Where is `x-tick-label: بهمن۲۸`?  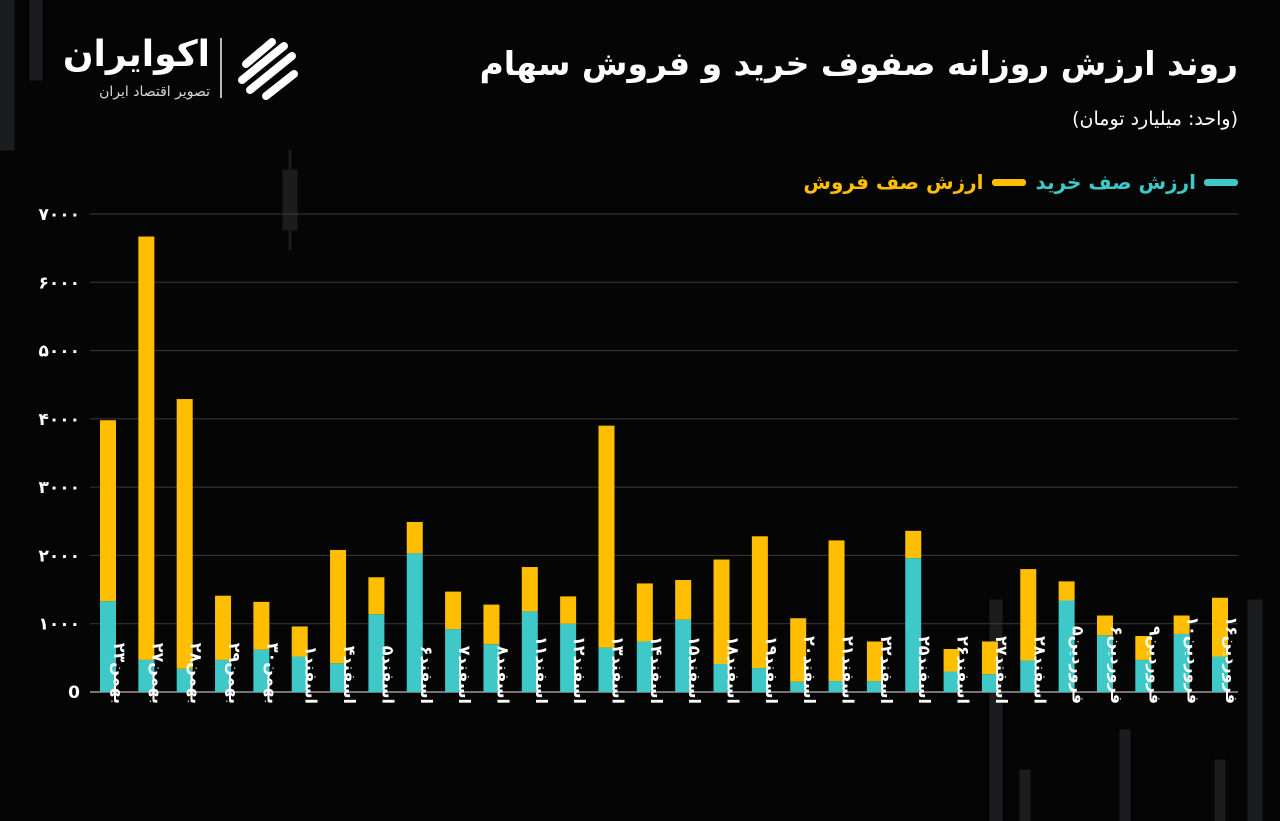
x-tick-label: بهمن۲۸ is located at coordinates (196, 673).